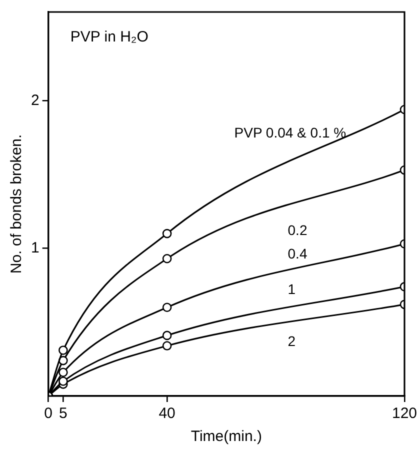  What do you see at coordinates (292, 340) in the screenshot?
I see `series-label: 2` at bounding box center [292, 340].